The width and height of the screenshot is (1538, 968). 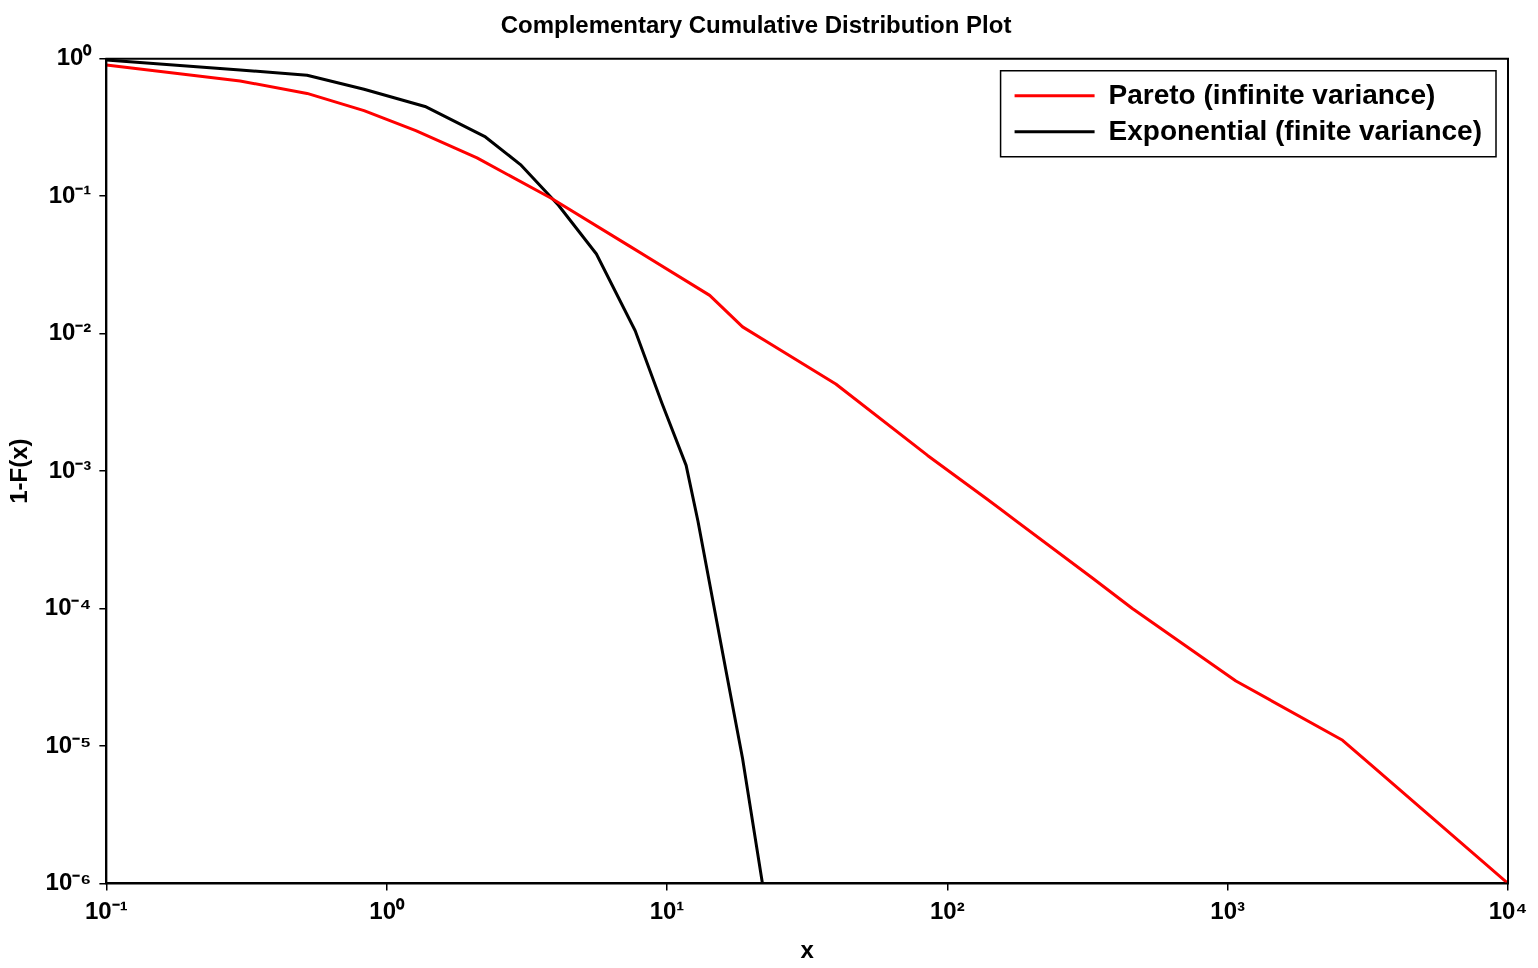 What do you see at coordinates (1228, 911) in the screenshot?
I see `x-tick-label: 10³` at bounding box center [1228, 911].